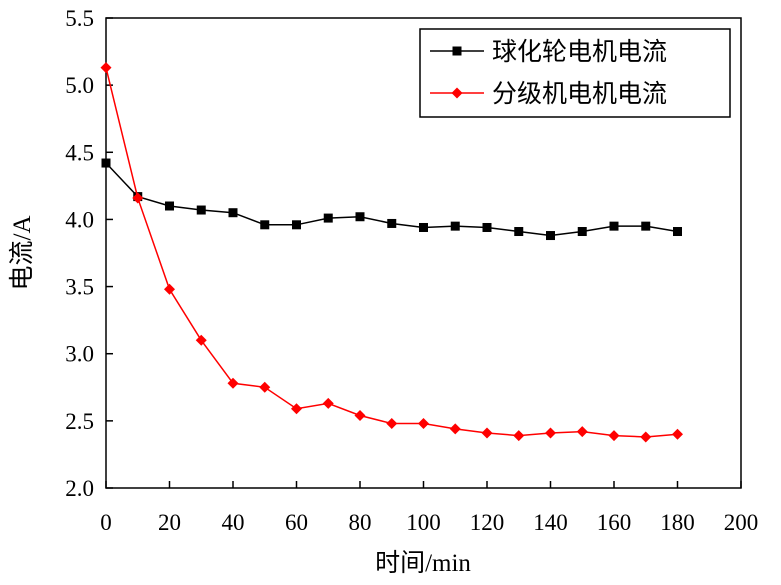  I want to click on y-tick-label: 4.0, so click(79, 219).